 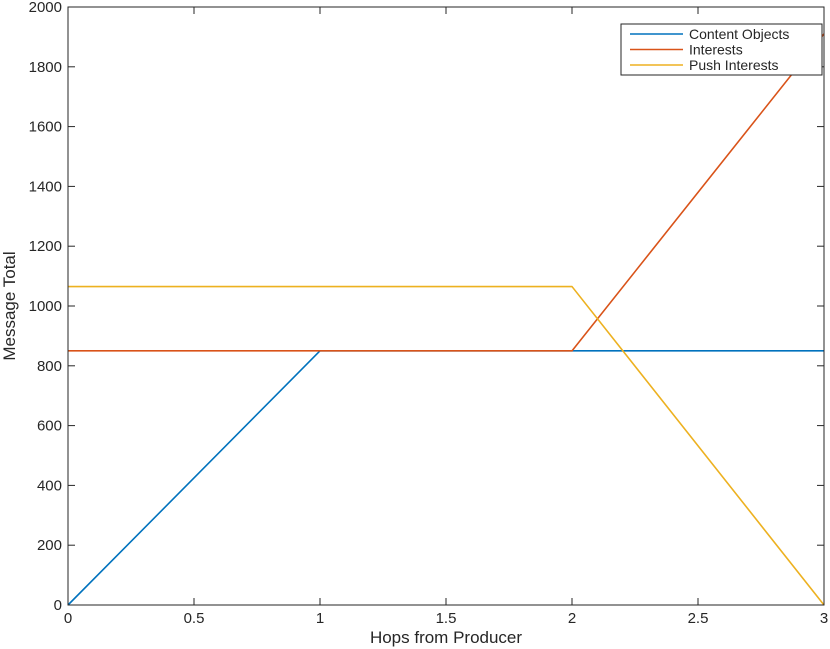 What do you see at coordinates (49, 426) in the screenshot?
I see `y-tick-label: 600` at bounding box center [49, 426].